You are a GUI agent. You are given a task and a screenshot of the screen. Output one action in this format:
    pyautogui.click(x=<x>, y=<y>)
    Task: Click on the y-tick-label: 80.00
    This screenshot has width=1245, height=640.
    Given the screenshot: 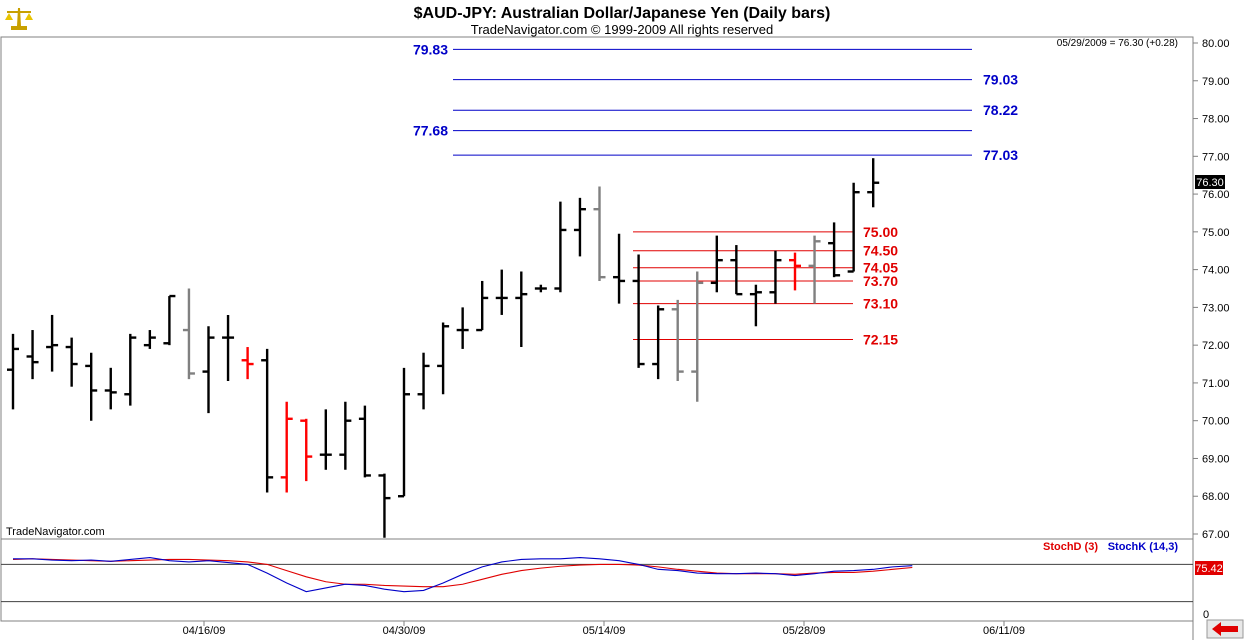 What is the action you would take?
    pyautogui.click(x=1216, y=44)
    